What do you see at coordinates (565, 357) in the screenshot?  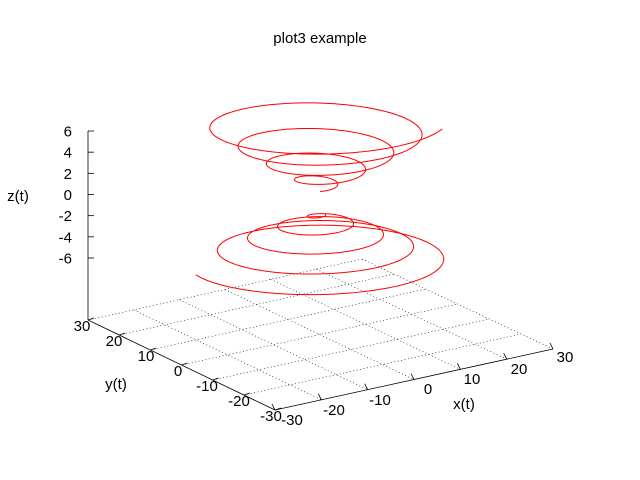 I see `x-tick-label: 30` at bounding box center [565, 357].